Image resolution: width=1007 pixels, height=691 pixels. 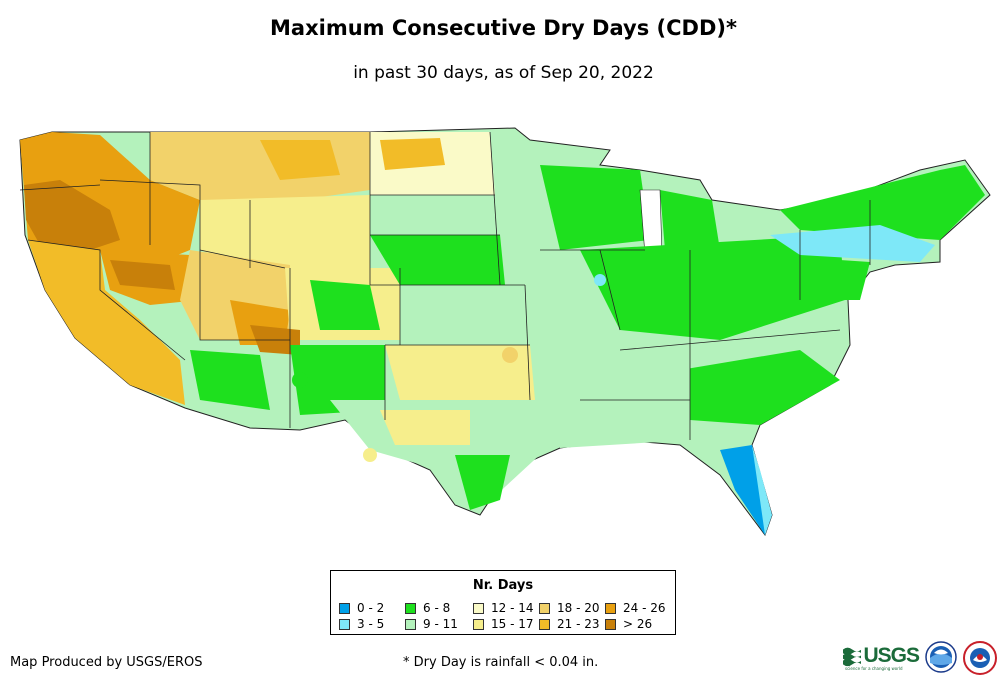 What do you see at coordinates (874, 668) in the screenshot?
I see `usgs-tagline: science for a changing world` at bounding box center [874, 668].